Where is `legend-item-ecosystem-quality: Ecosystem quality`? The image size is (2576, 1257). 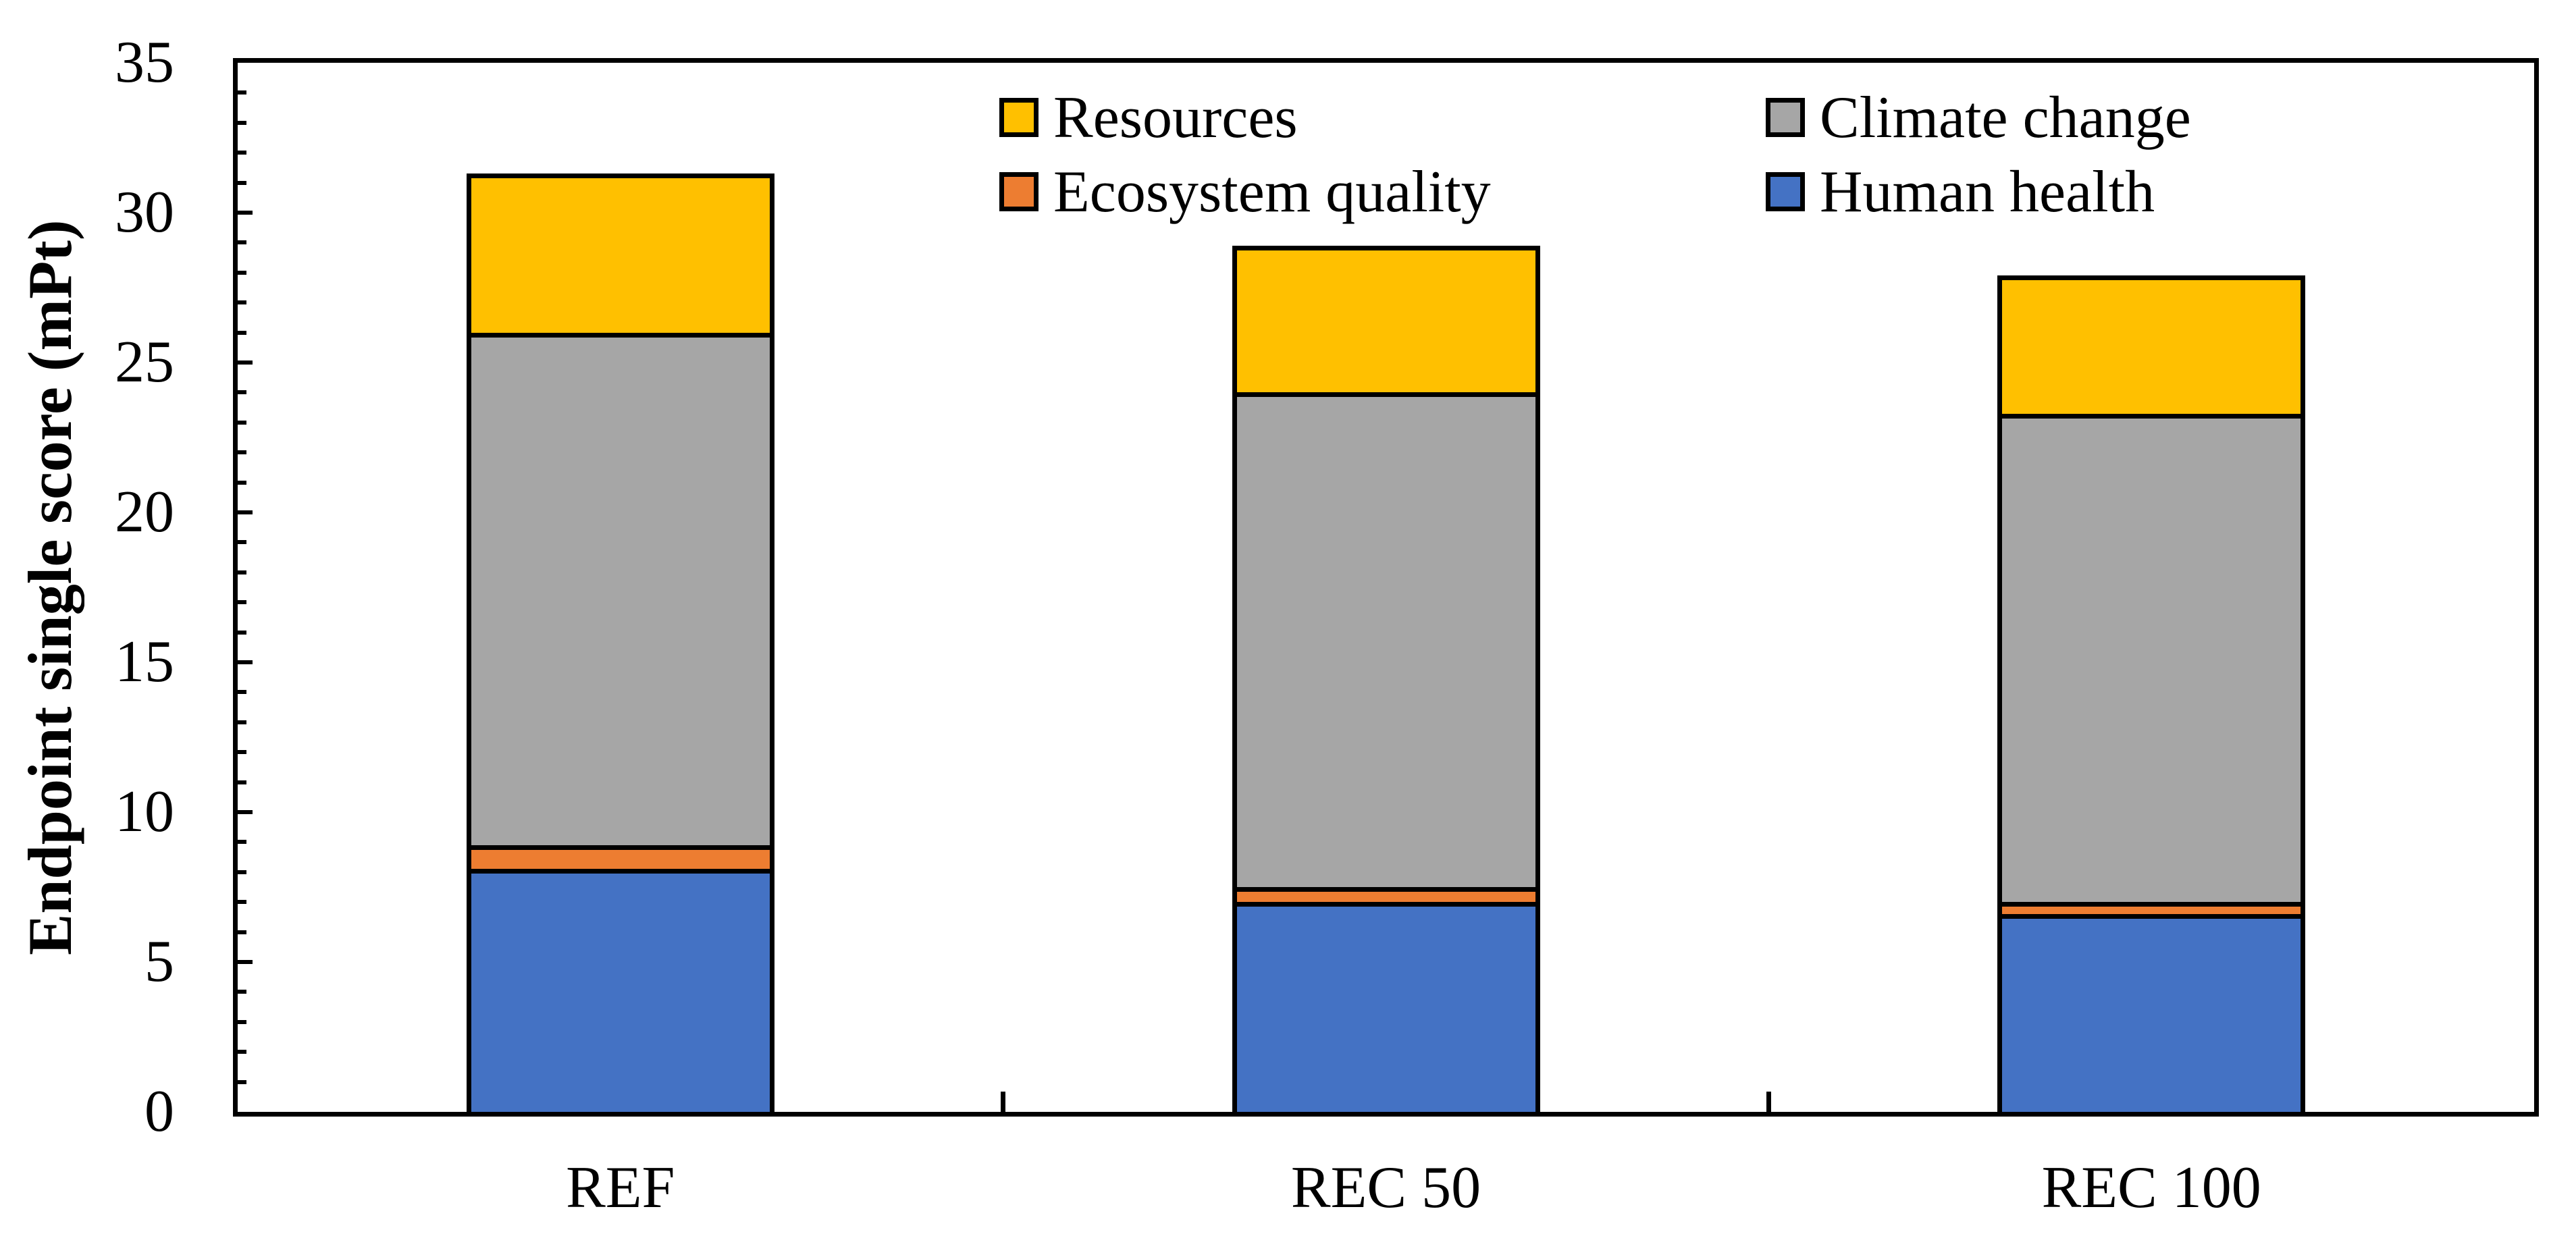 legend-item-ecosystem-quality: Ecosystem quality is located at coordinates (1245, 192).